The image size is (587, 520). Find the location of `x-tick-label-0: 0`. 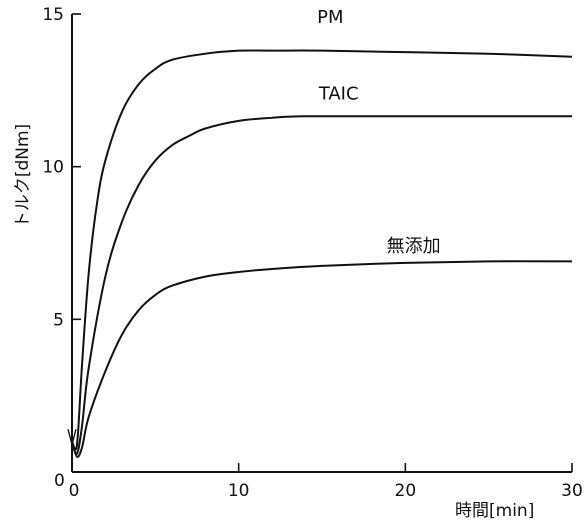

x-tick-label-0: 0 is located at coordinates (74, 491).